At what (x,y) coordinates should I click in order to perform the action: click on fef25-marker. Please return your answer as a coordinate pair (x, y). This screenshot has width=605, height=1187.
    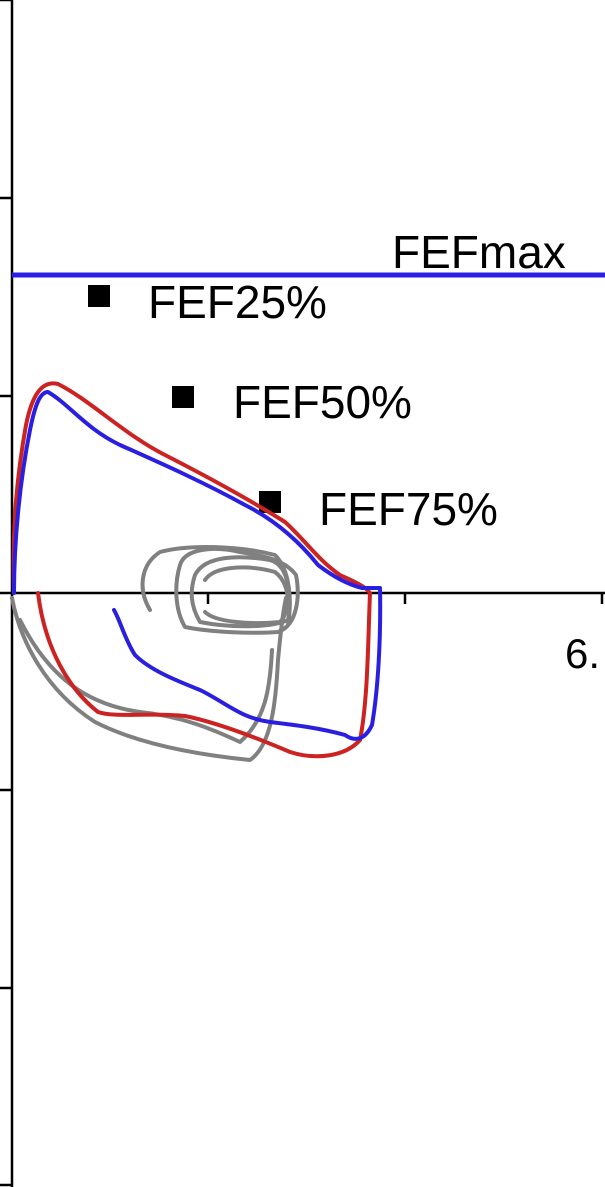
    Looking at the image, I should click on (99, 296).